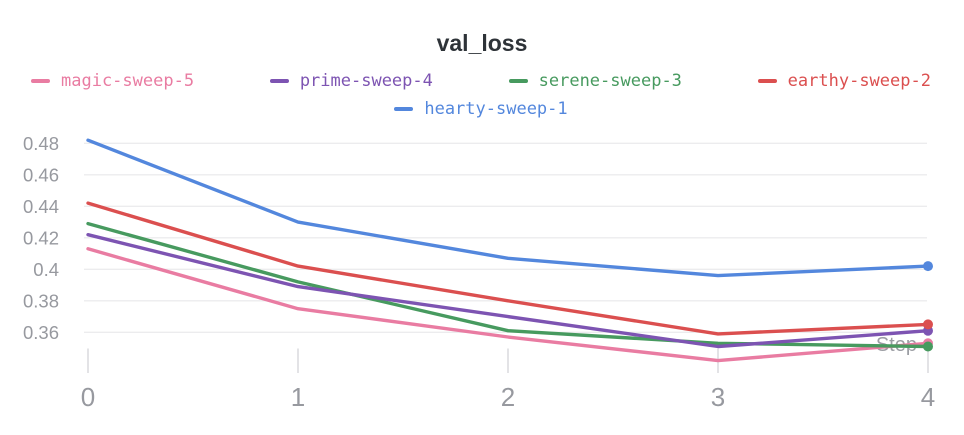  What do you see at coordinates (41, 143) in the screenshot?
I see `y-tick-label: 0.48` at bounding box center [41, 143].